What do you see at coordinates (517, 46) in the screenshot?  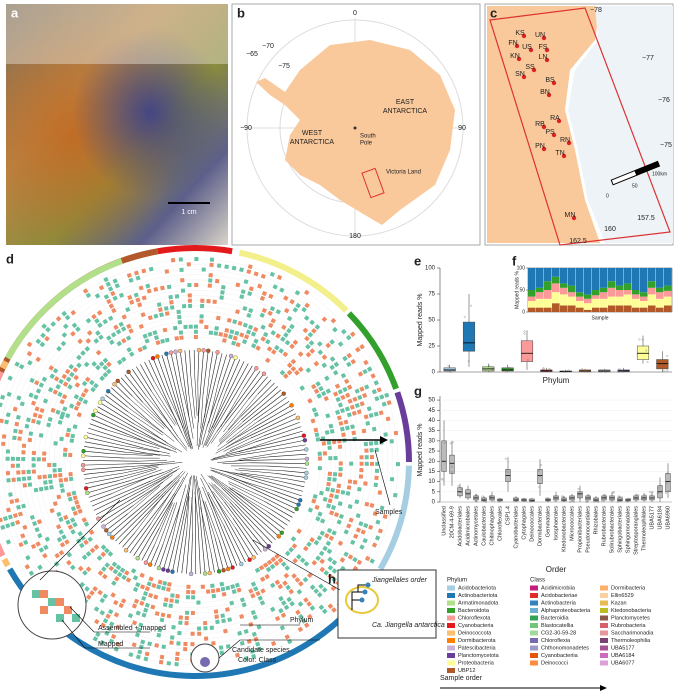 I see `site` at bounding box center [517, 46].